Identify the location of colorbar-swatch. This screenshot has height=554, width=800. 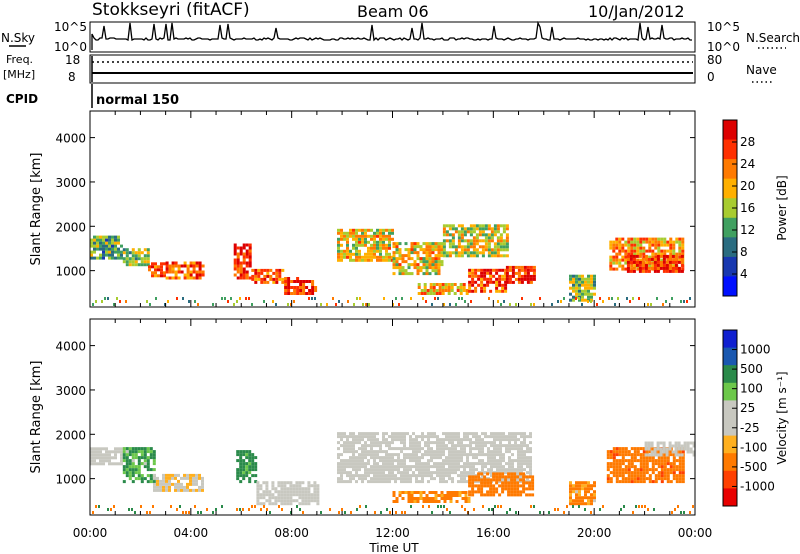
(730, 208).